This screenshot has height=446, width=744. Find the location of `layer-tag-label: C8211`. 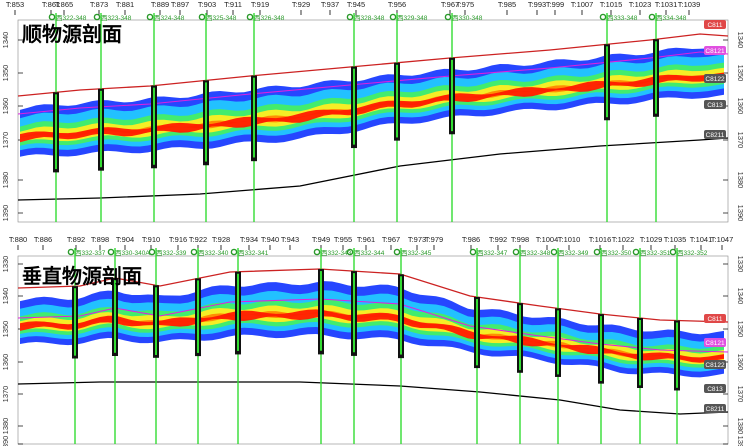

layer-tag-label: C8211 is located at coordinates (715, 135).